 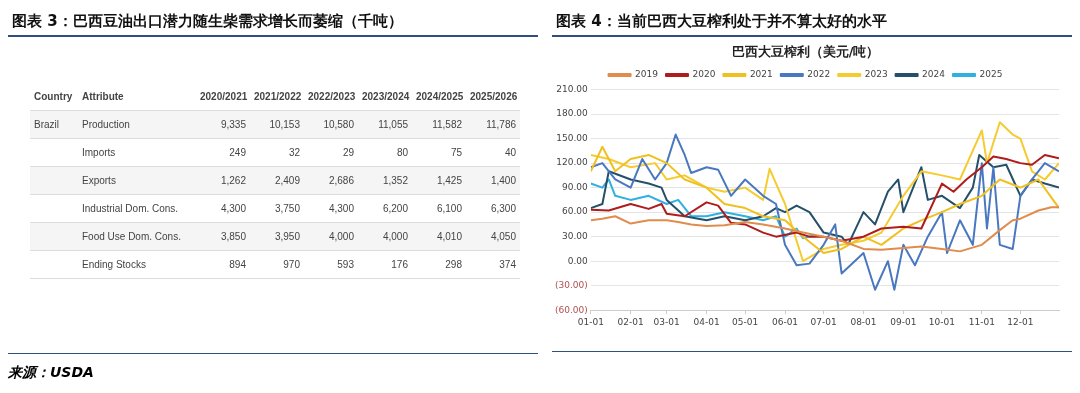 I want to click on text: 10,153, so click(x=284, y=124).